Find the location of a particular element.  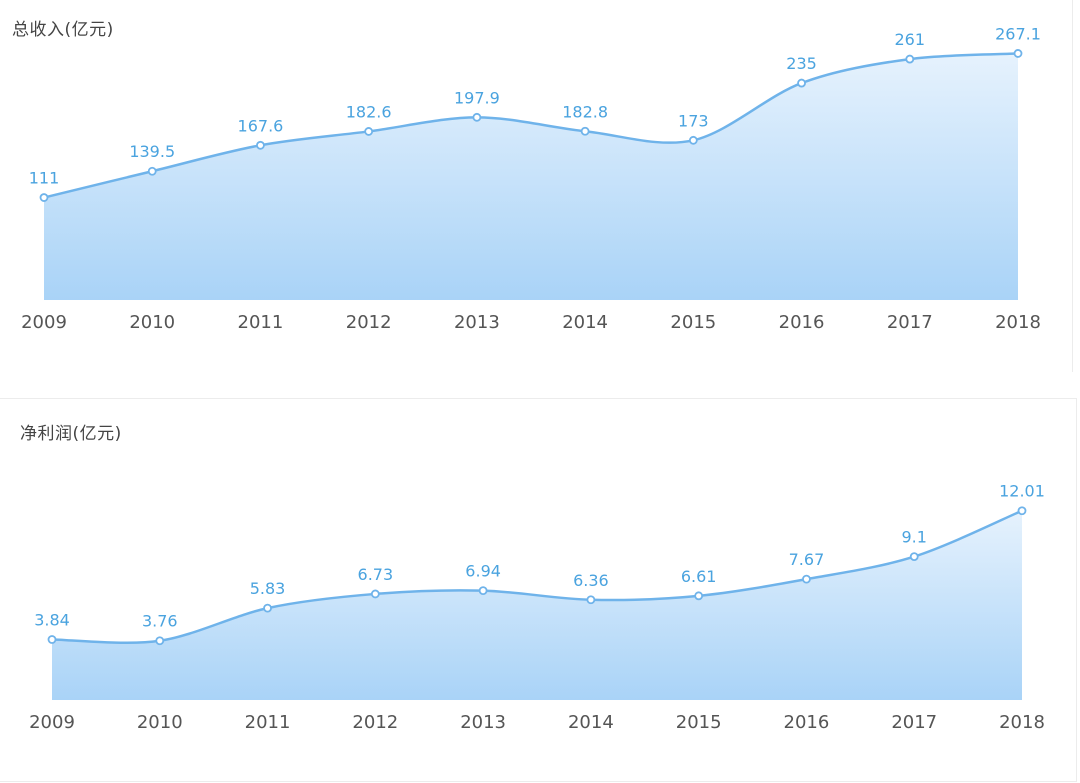

data-label: 3.84 is located at coordinates (52, 619).